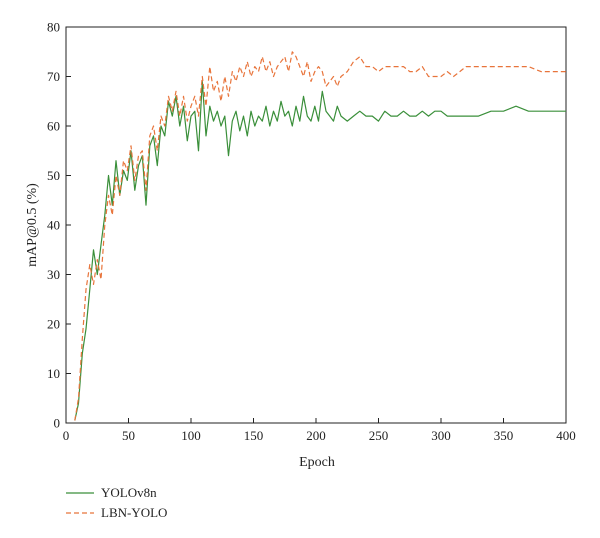 The height and width of the screenshot is (538, 600). Describe the element at coordinates (128, 435) in the screenshot. I see `x-tick-label: 50` at that location.